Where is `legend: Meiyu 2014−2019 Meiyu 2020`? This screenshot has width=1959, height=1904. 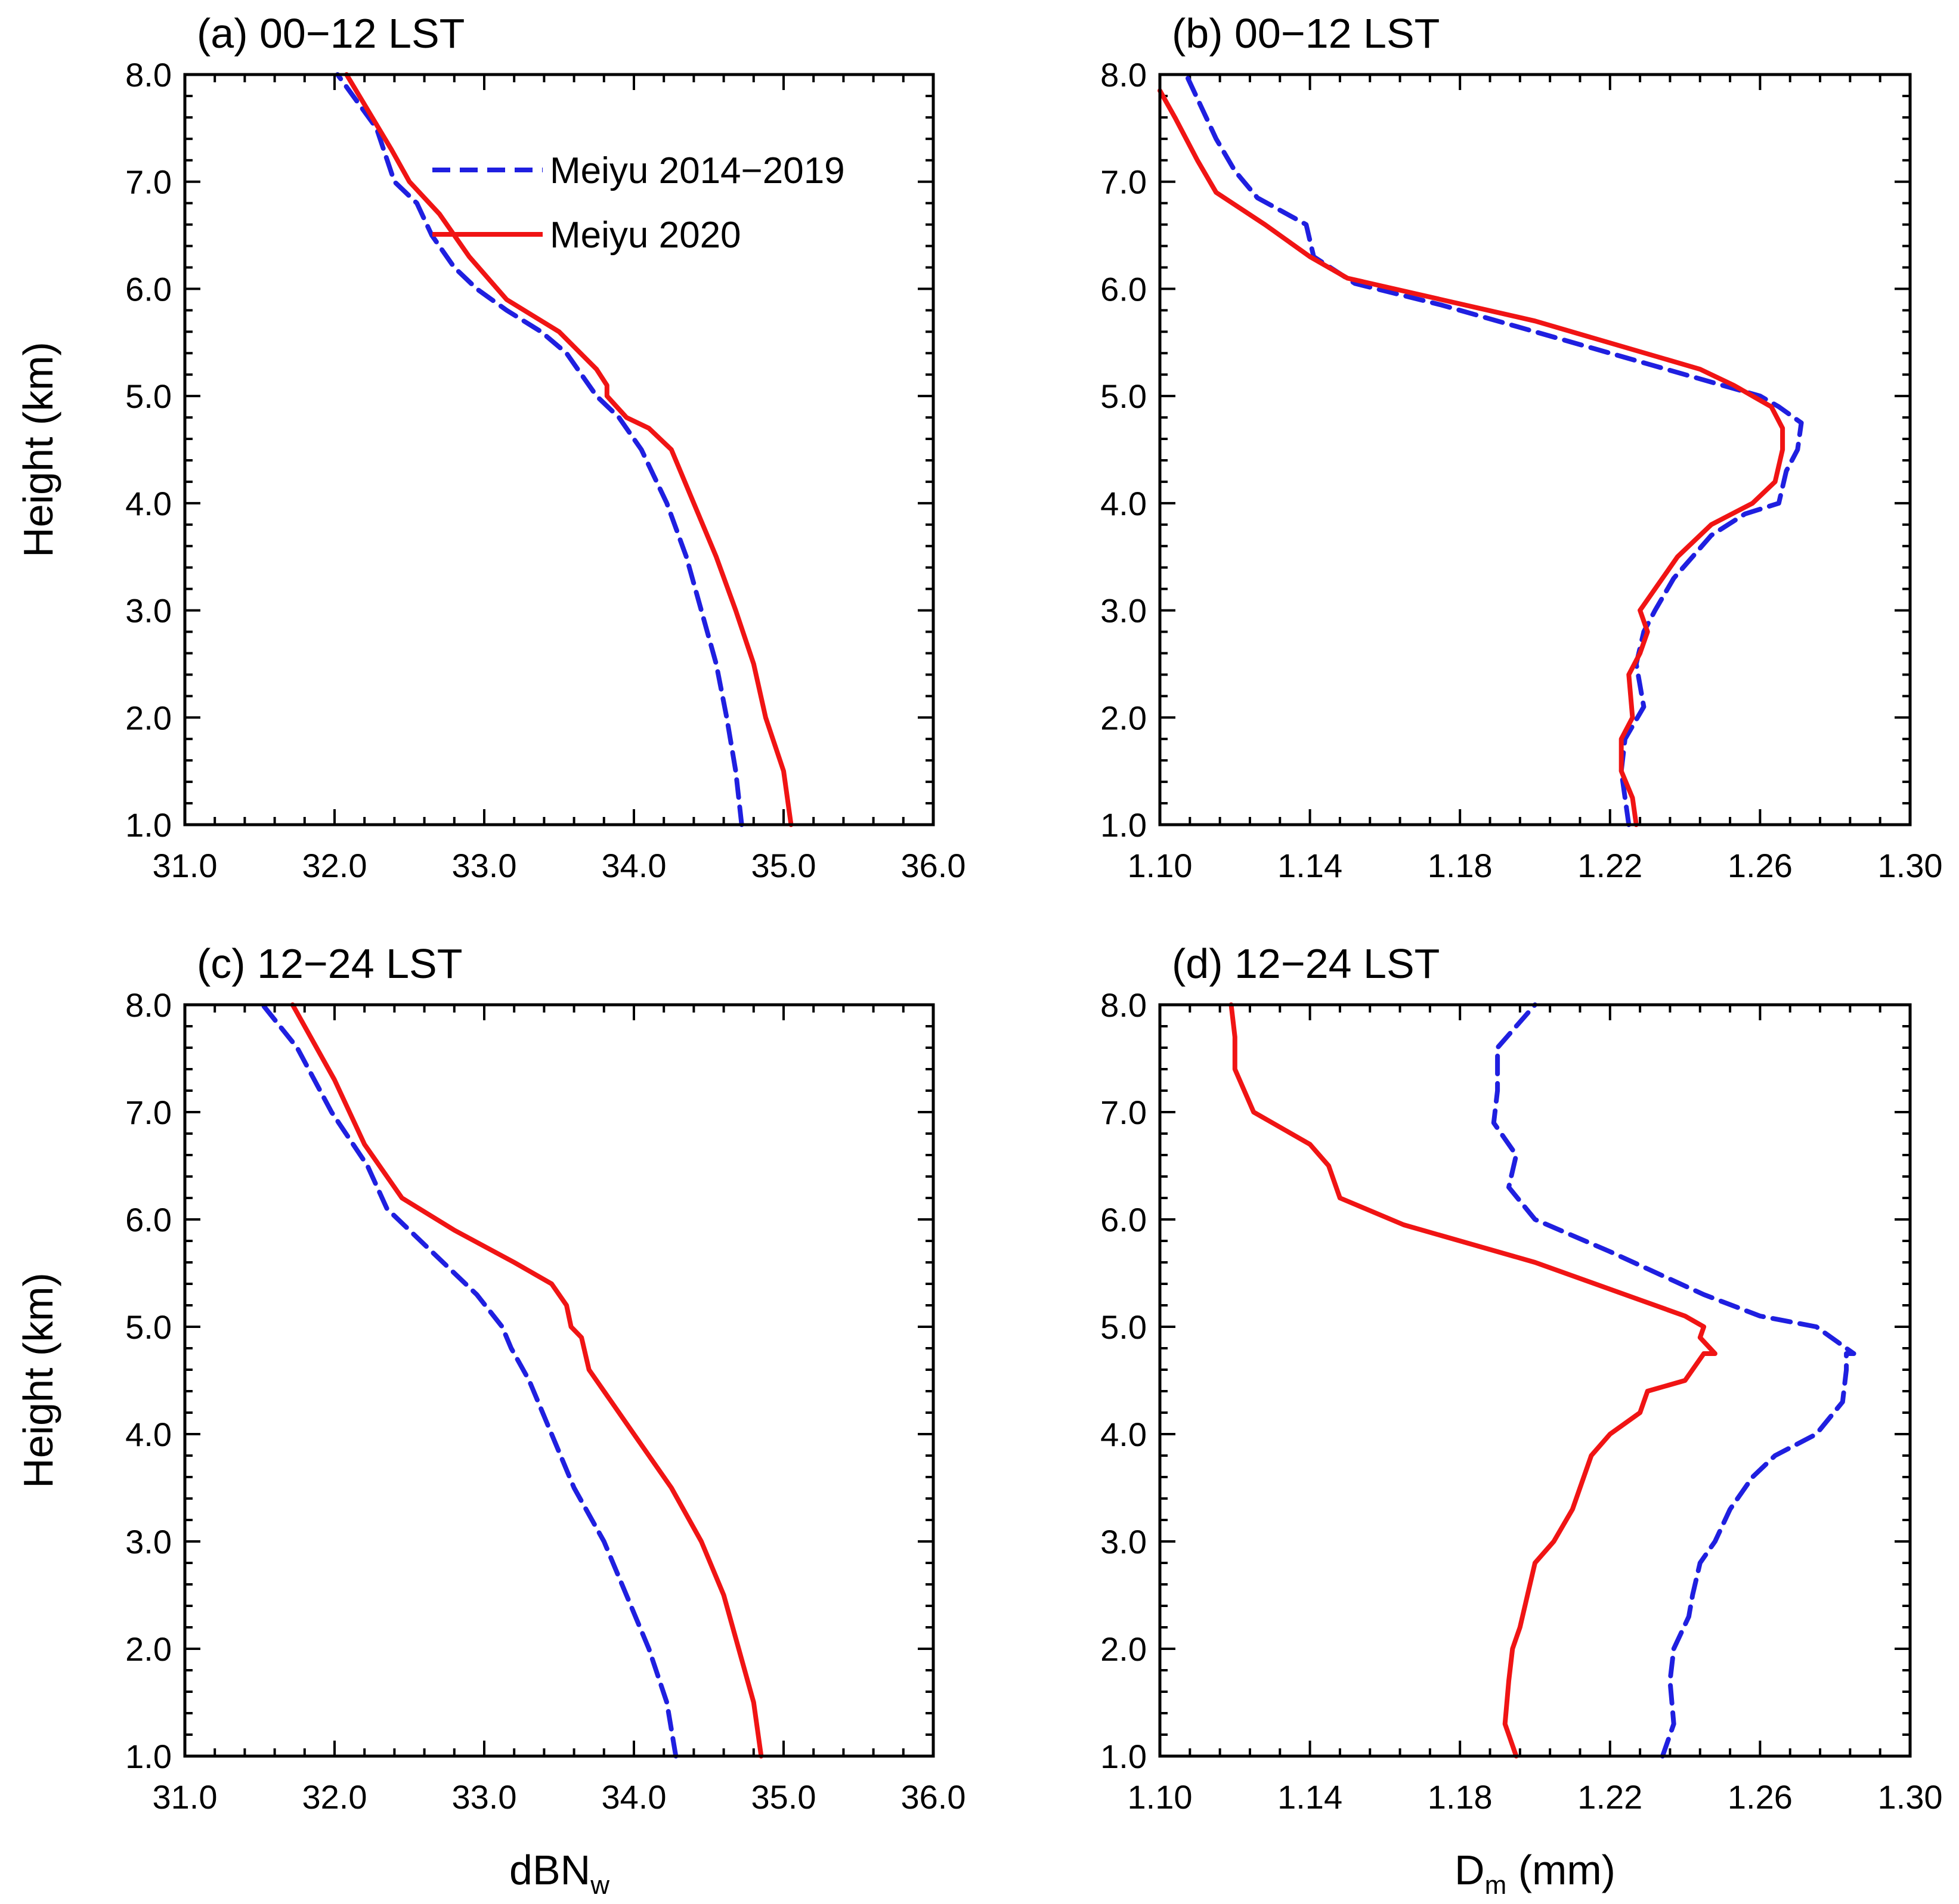 legend: Meiyu 2014−2019 Meiyu 2020 is located at coordinates (638, 203).